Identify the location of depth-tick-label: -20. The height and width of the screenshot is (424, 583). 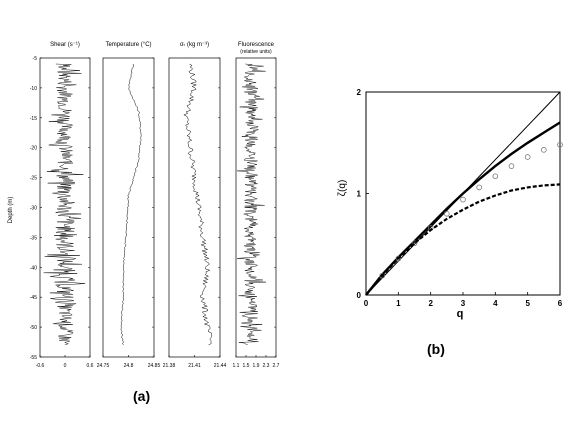
(33, 149).